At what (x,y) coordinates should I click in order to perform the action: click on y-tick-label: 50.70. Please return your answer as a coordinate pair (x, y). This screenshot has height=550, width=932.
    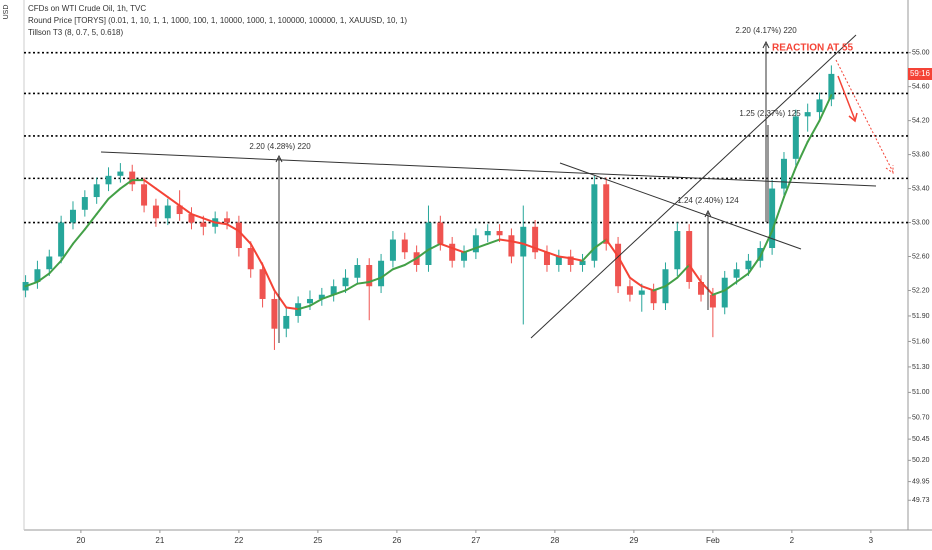
    Looking at the image, I should click on (921, 418).